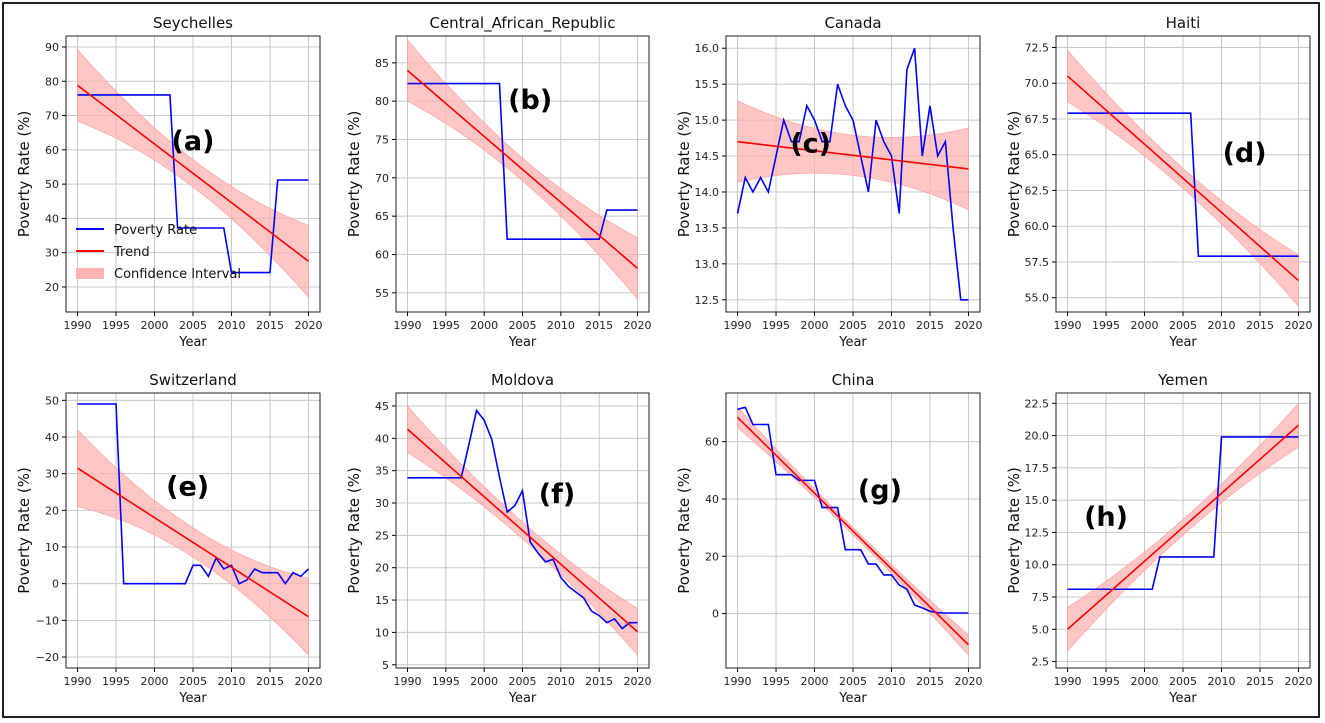  I want to click on y-tick-label: 85, so click(382, 63).